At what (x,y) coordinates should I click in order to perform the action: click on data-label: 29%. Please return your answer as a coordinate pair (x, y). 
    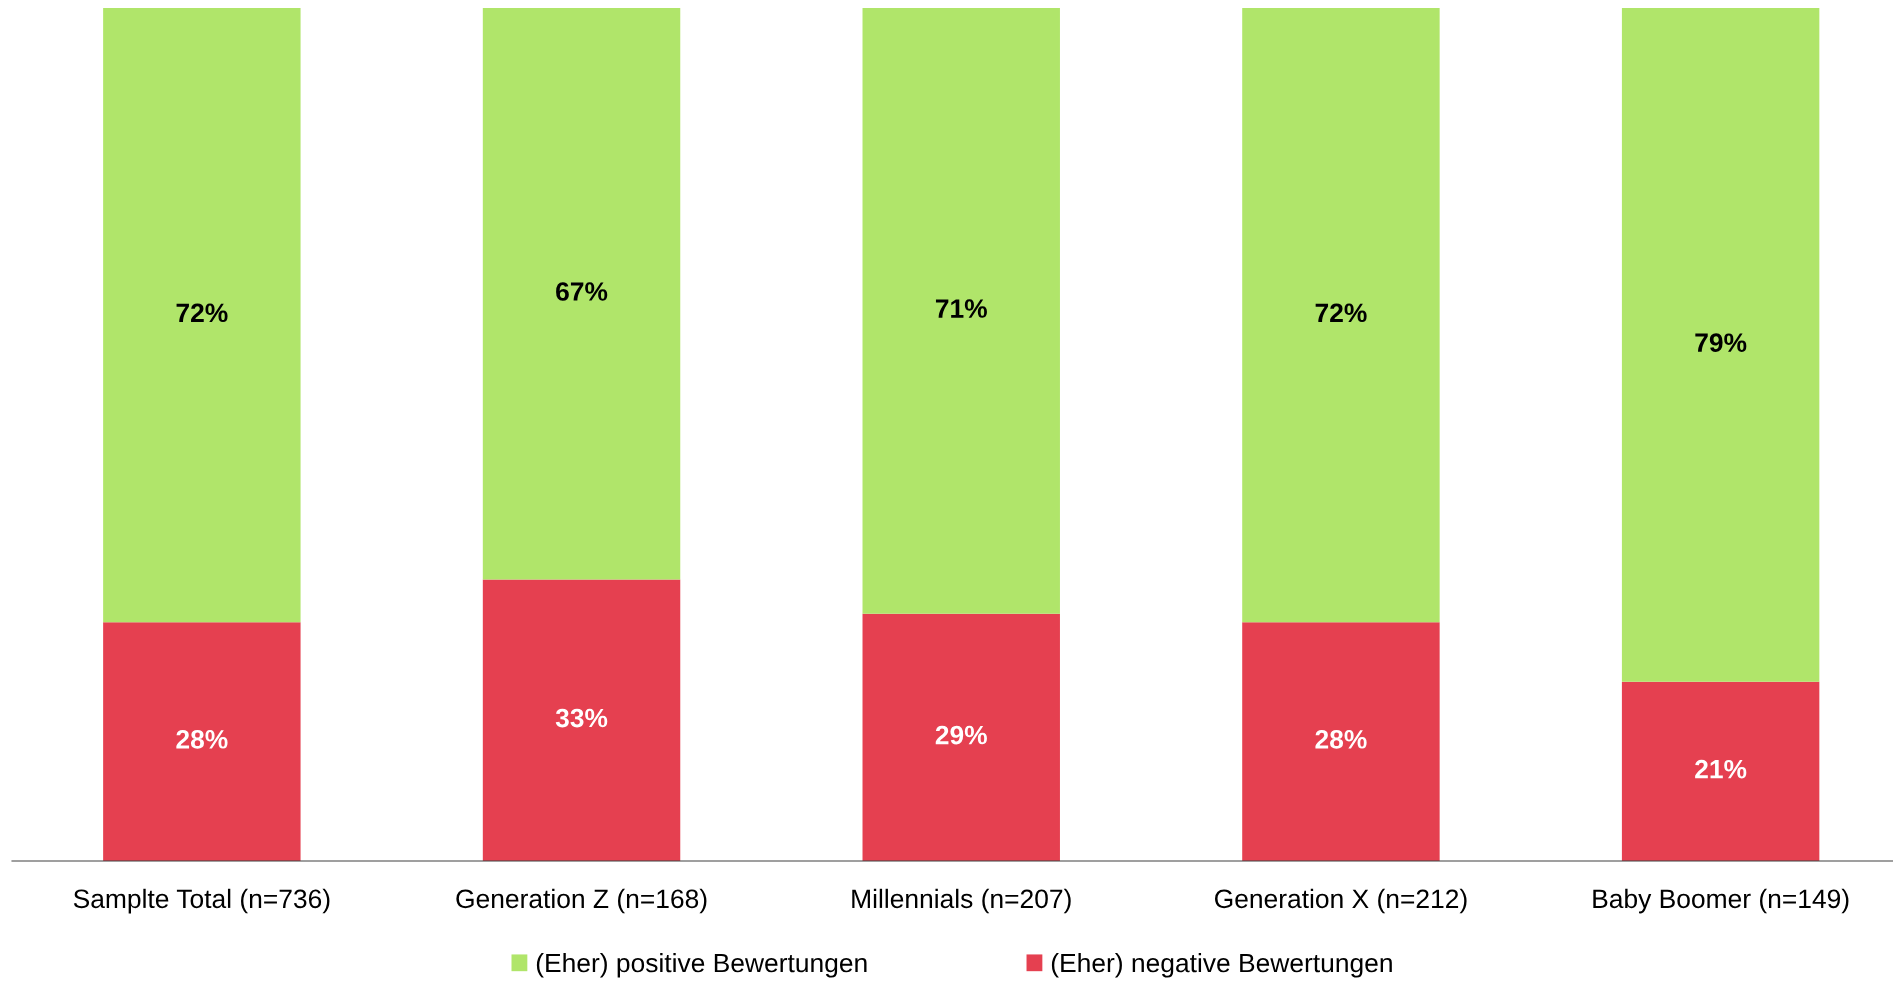
    Looking at the image, I should click on (961, 735).